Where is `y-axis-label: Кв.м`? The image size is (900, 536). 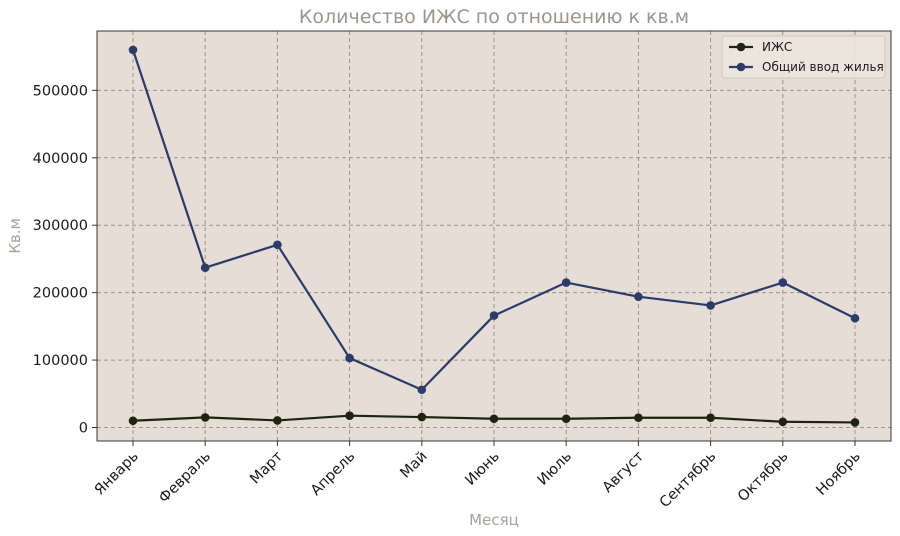 y-axis-label: Кв.м is located at coordinates (15, 236).